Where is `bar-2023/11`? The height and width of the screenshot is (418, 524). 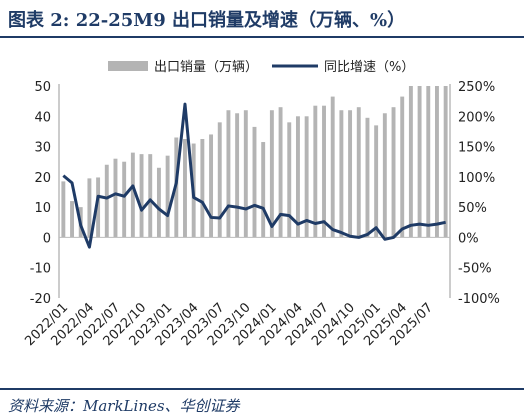
bar-2023/11 is located at coordinates (254, 182).